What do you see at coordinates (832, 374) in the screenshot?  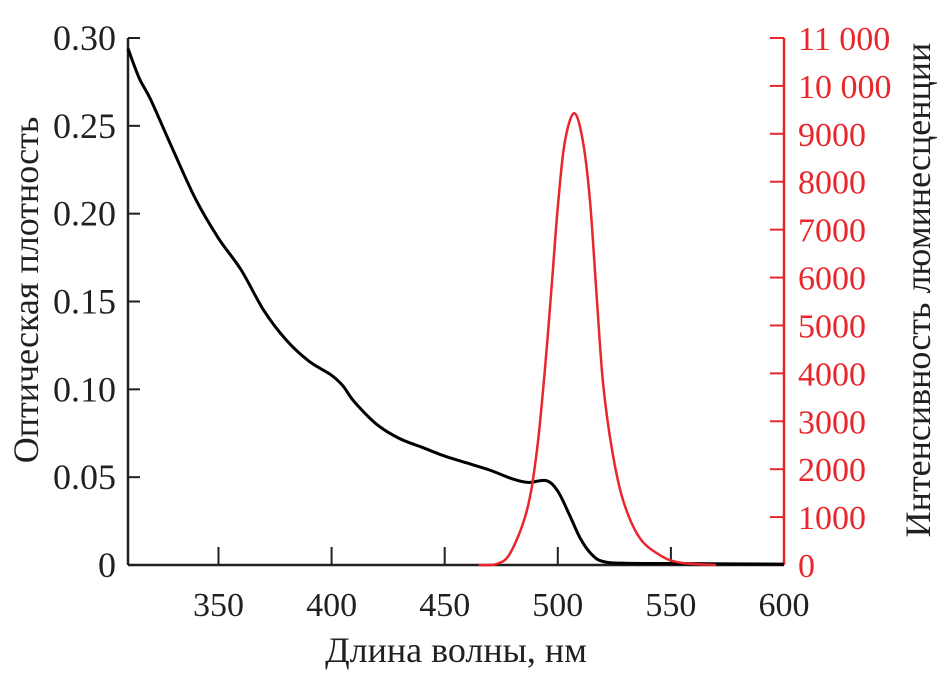 I see `y-right-tick-label: 4000` at bounding box center [832, 374].